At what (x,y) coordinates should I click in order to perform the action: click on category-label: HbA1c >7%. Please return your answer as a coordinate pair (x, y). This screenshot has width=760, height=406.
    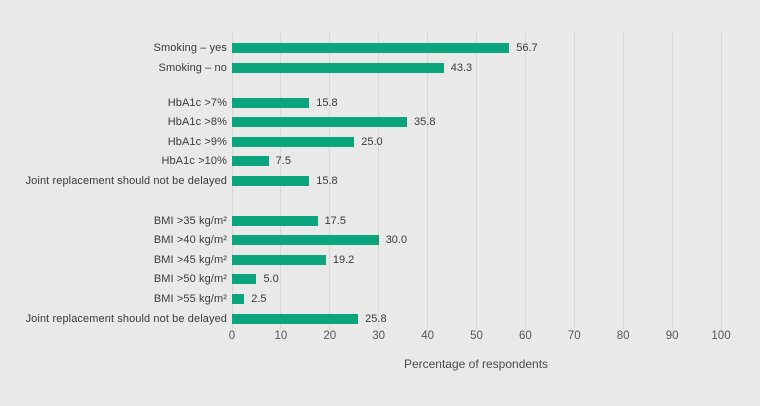
    Looking at the image, I should click on (197, 102).